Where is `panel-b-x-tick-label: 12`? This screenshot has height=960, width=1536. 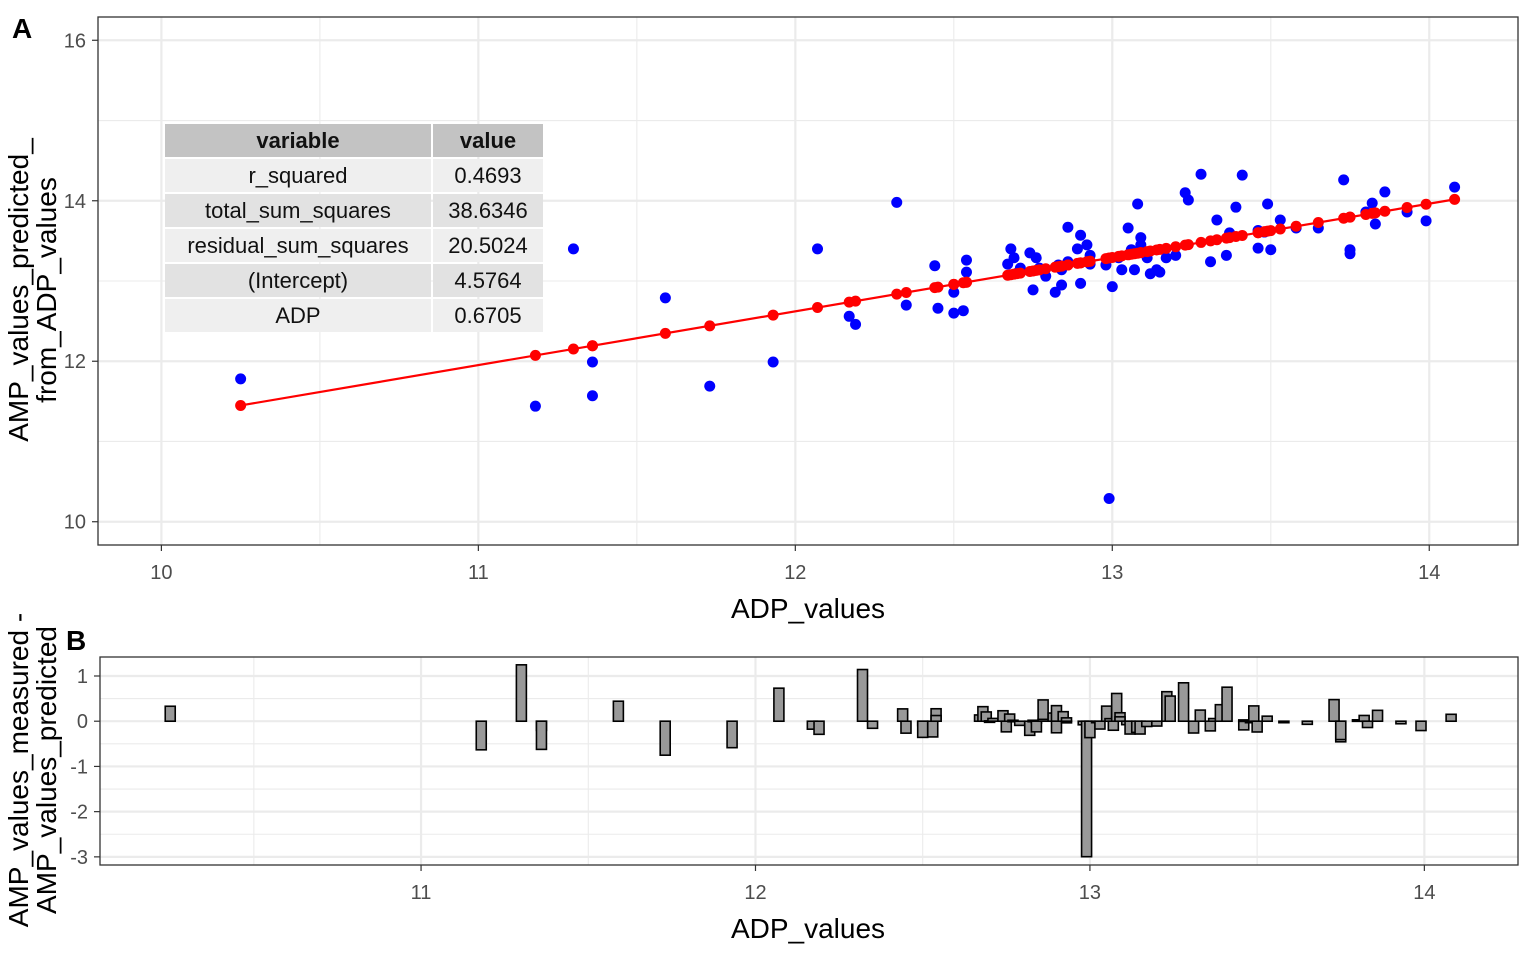
panel-b-x-tick-label: 12 is located at coordinates (755, 893).